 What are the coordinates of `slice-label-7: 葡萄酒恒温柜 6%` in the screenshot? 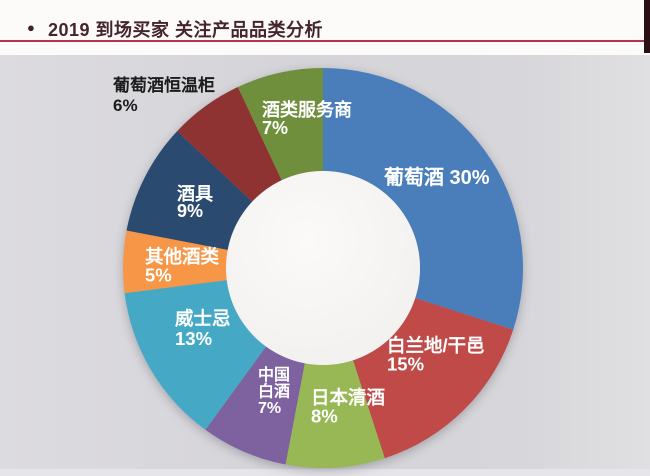 It's located at (163, 95).